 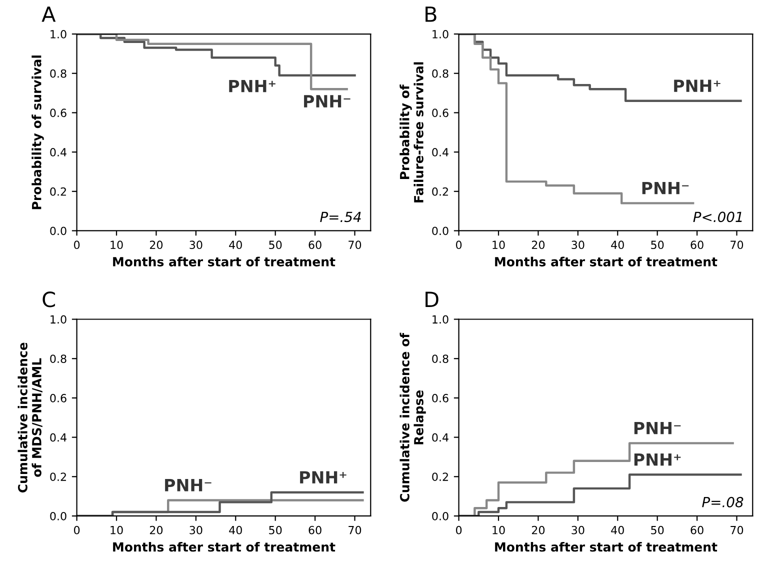 I want to click on chart-title: A, so click(x=49, y=14).